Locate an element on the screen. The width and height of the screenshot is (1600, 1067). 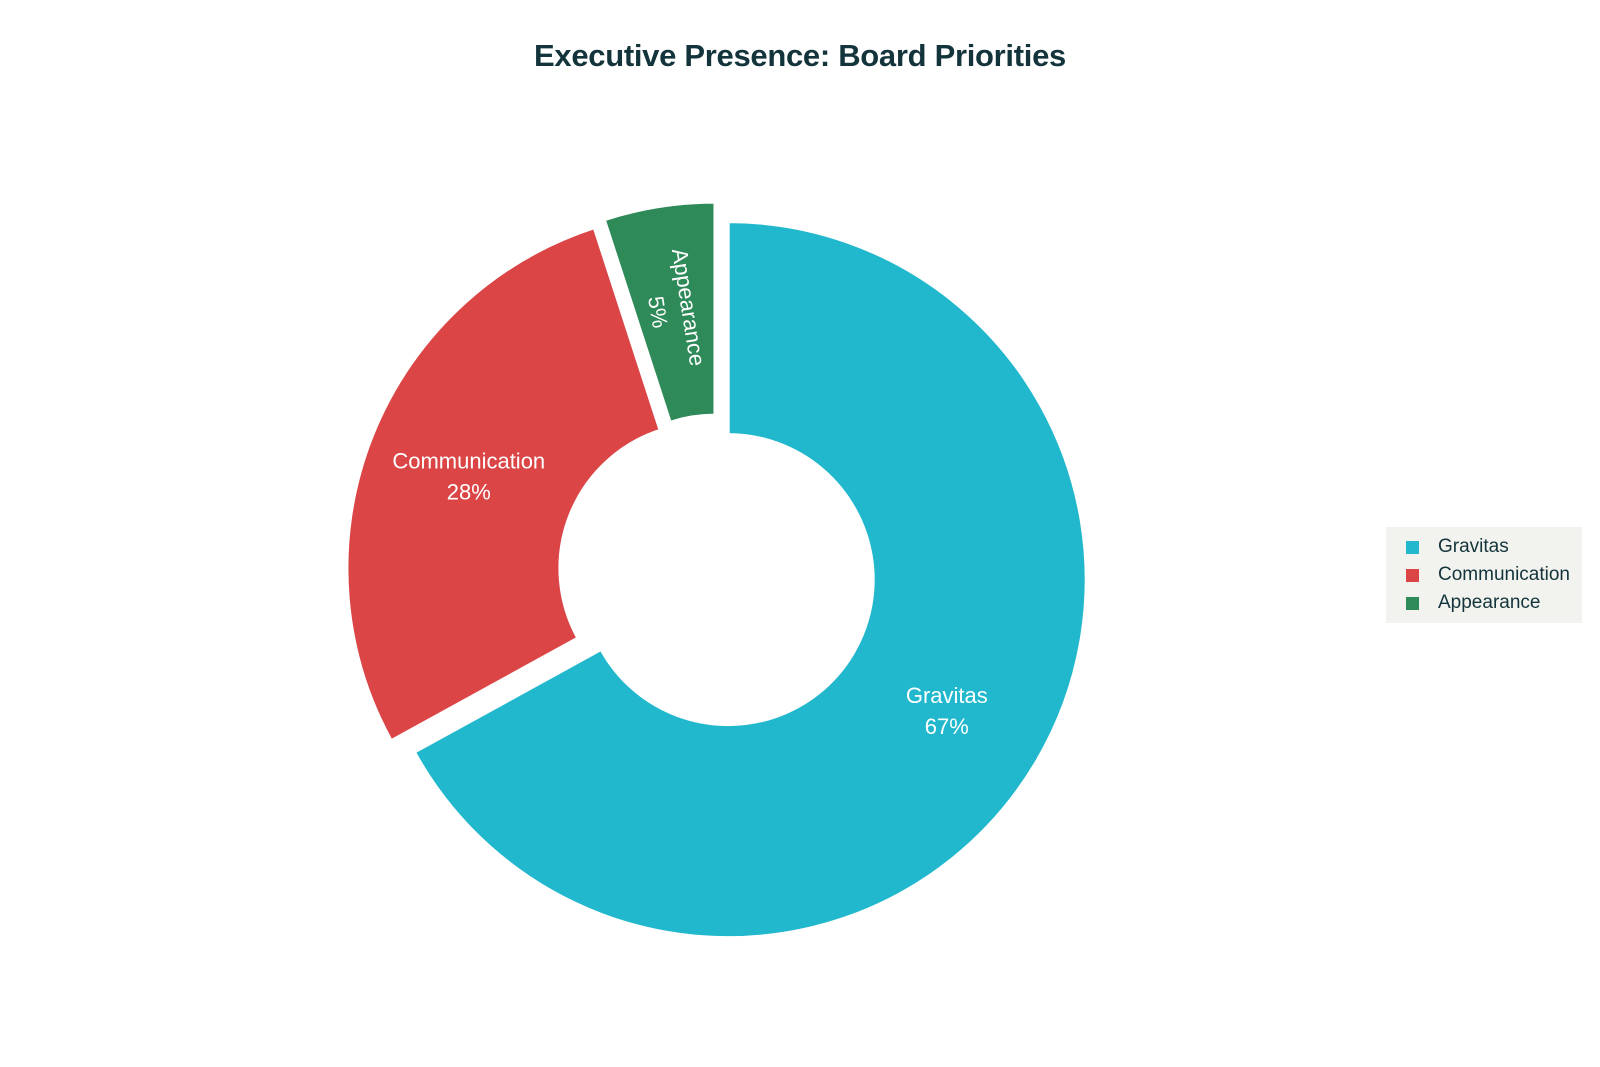
legend-label-appearance: Appearance is located at coordinates (1489, 602).